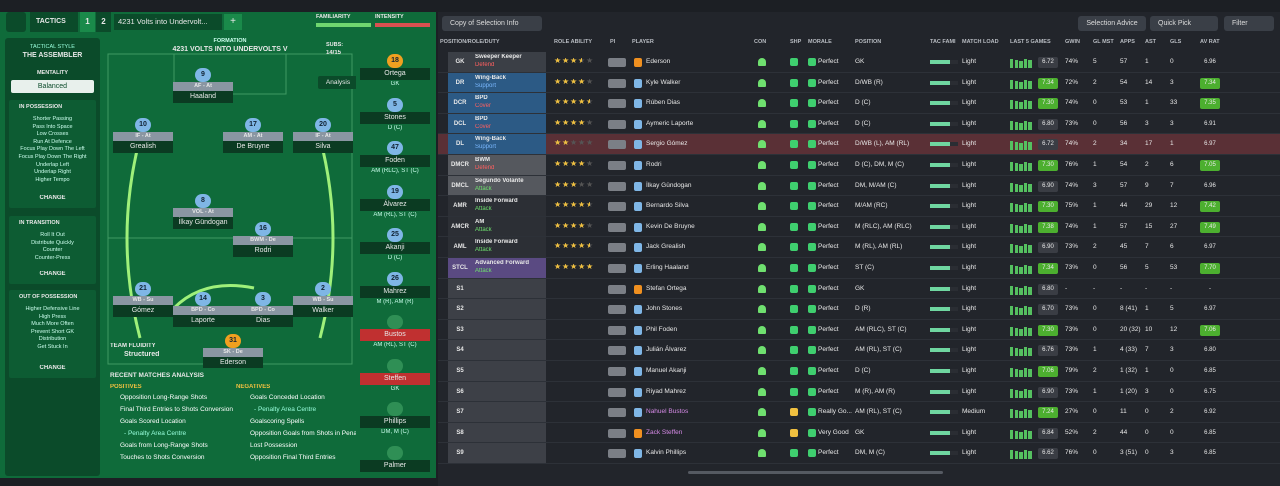 The height and width of the screenshot is (486, 1280). Describe the element at coordinates (669, 185) in the screenshot. I see `cell-player: İlkay Gündogan` at that location.